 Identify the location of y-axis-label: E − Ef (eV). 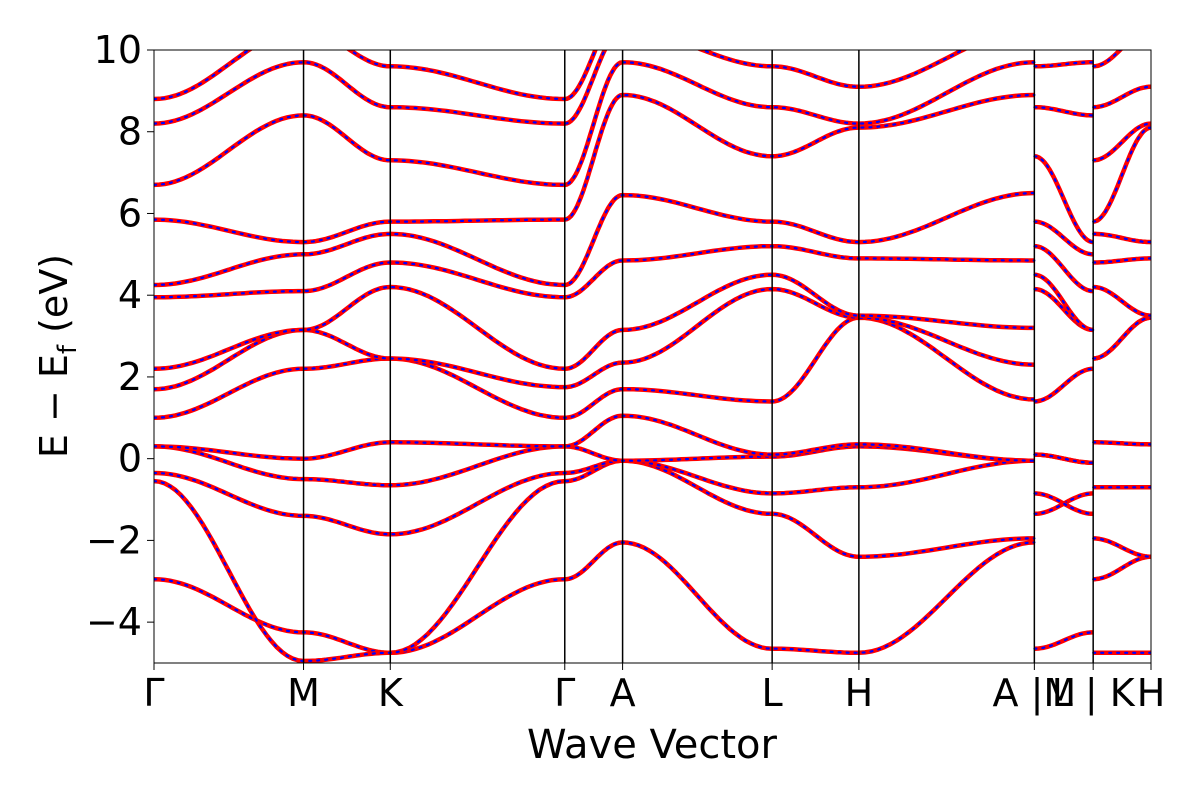
(57, 356).